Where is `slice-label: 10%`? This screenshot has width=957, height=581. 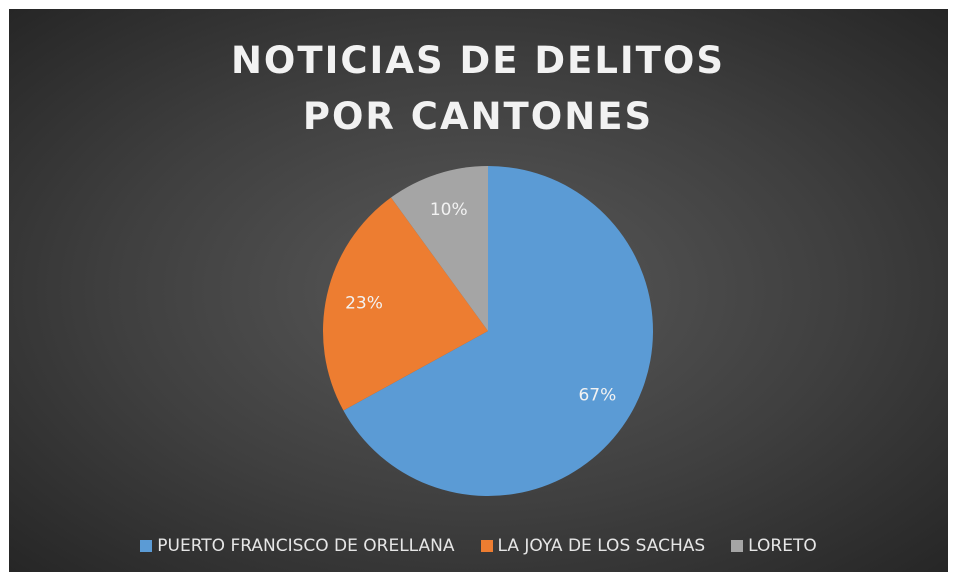
slice-label: 10% is located at coordinates (449, 210).